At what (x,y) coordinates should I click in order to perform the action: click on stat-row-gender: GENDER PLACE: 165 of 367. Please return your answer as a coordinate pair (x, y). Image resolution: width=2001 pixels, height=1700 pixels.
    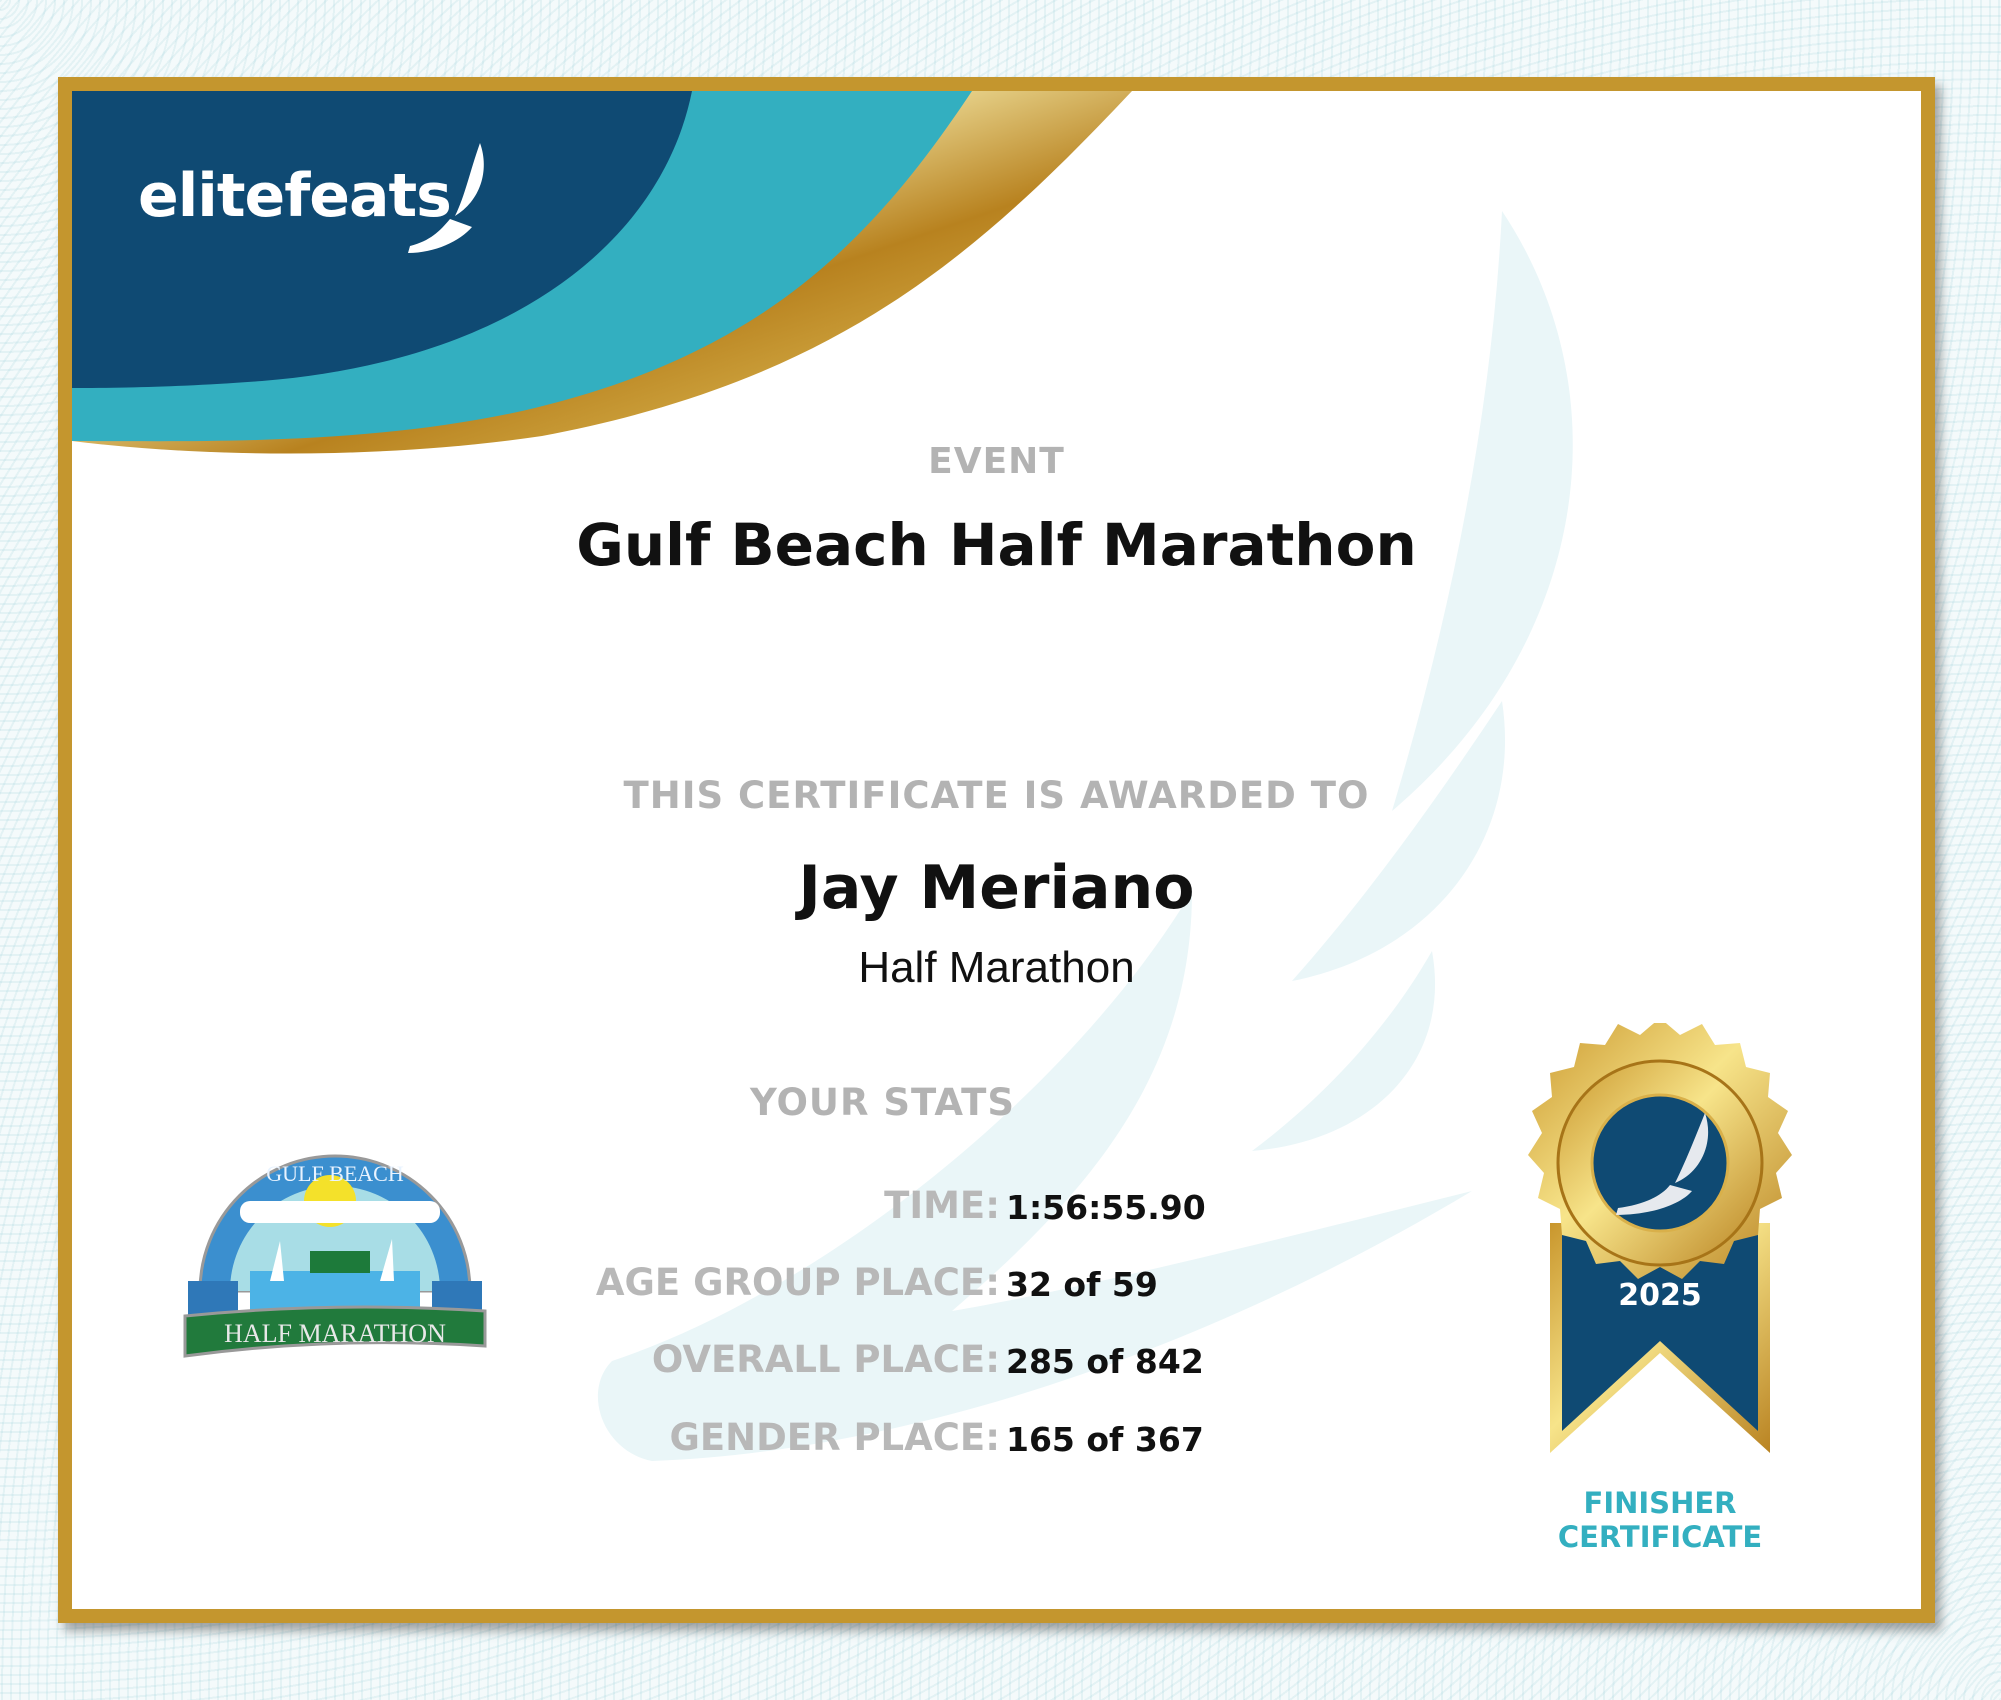
    Looking at the image, I should click on (936, 1437).